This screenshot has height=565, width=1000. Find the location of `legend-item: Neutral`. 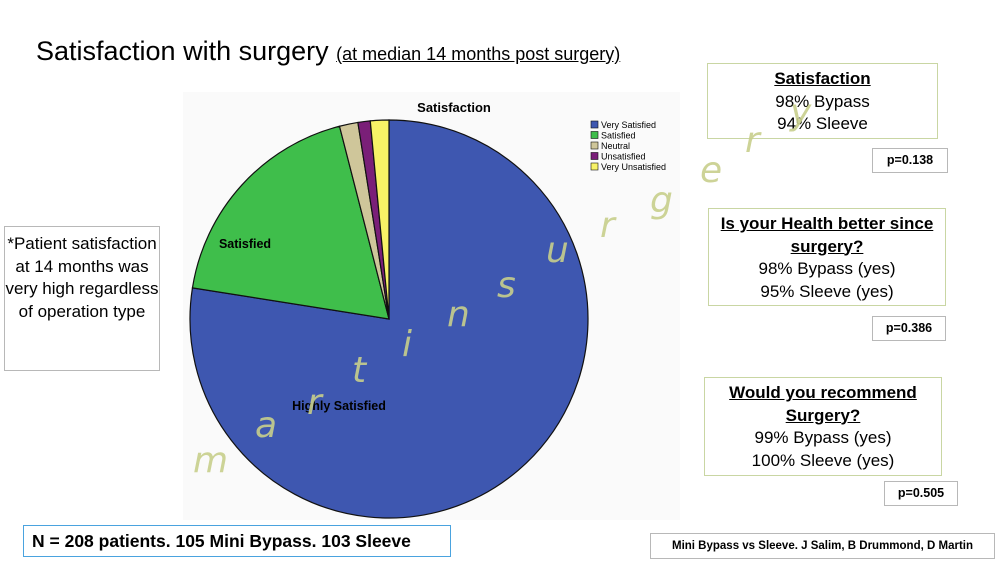

legend-item: Neutral is located at coordinates (610, 146).